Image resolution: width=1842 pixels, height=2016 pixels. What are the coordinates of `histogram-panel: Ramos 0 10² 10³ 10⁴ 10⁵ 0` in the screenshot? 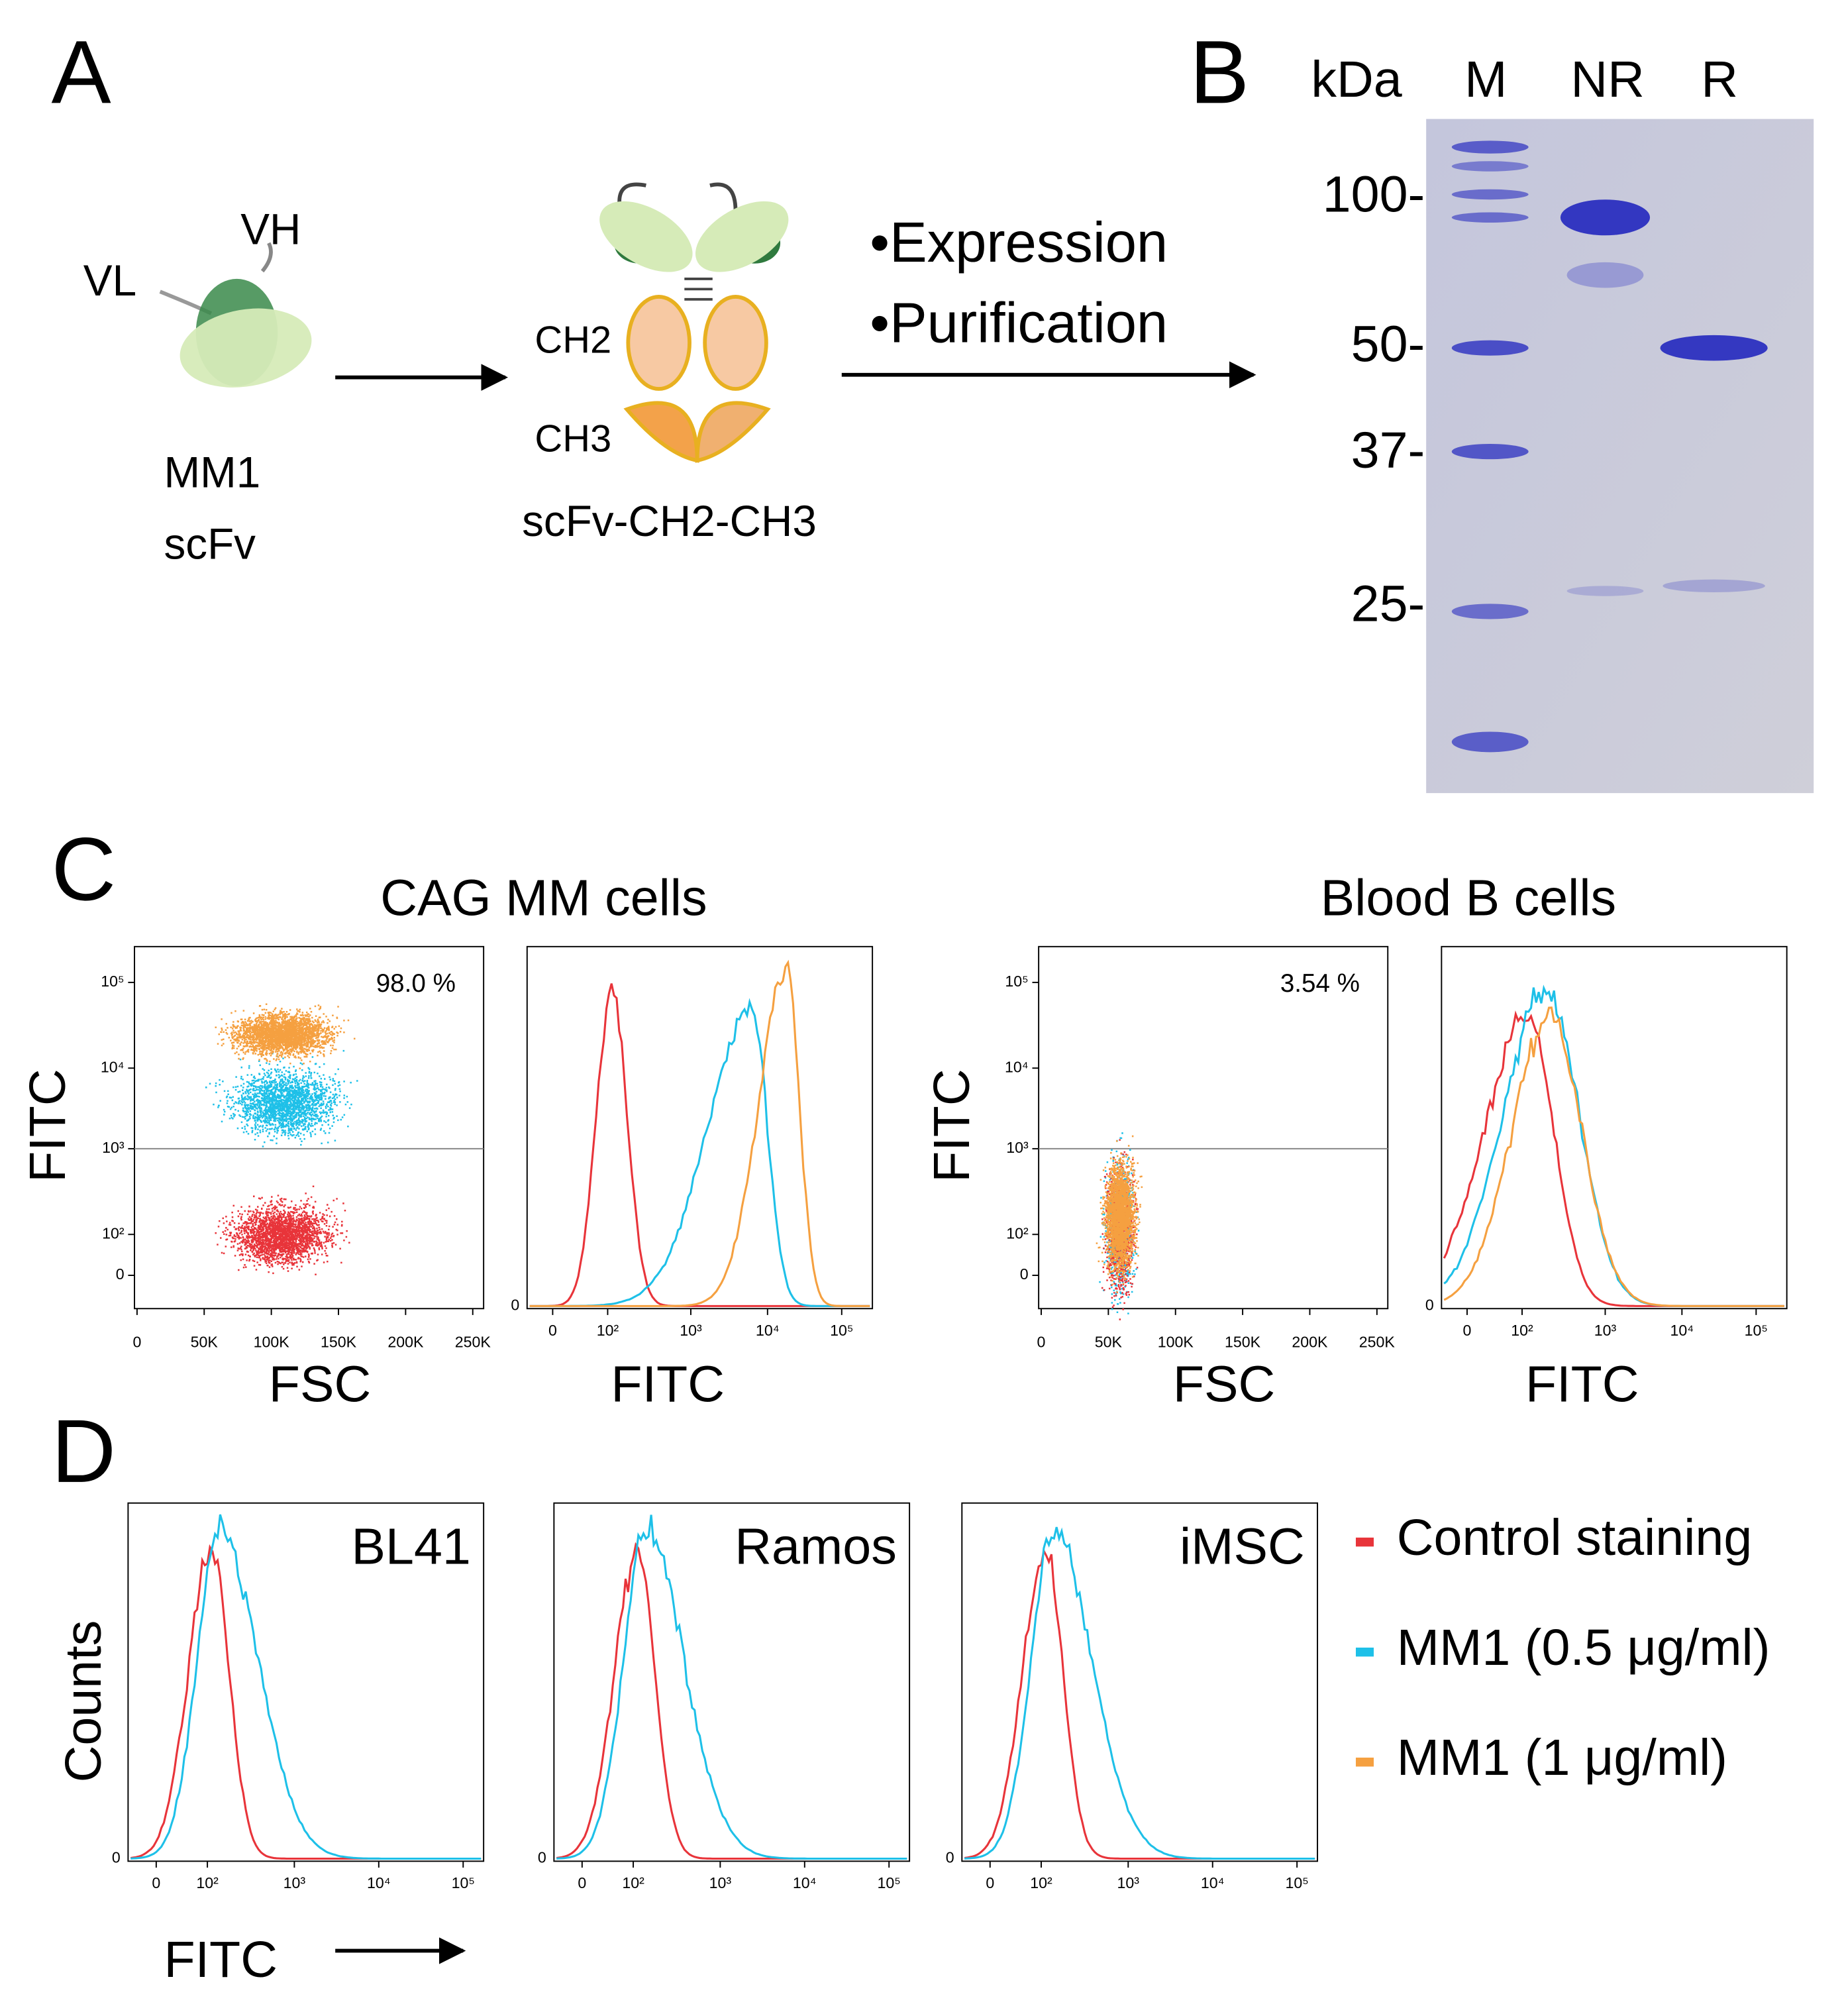 It's located at (724, 1696).